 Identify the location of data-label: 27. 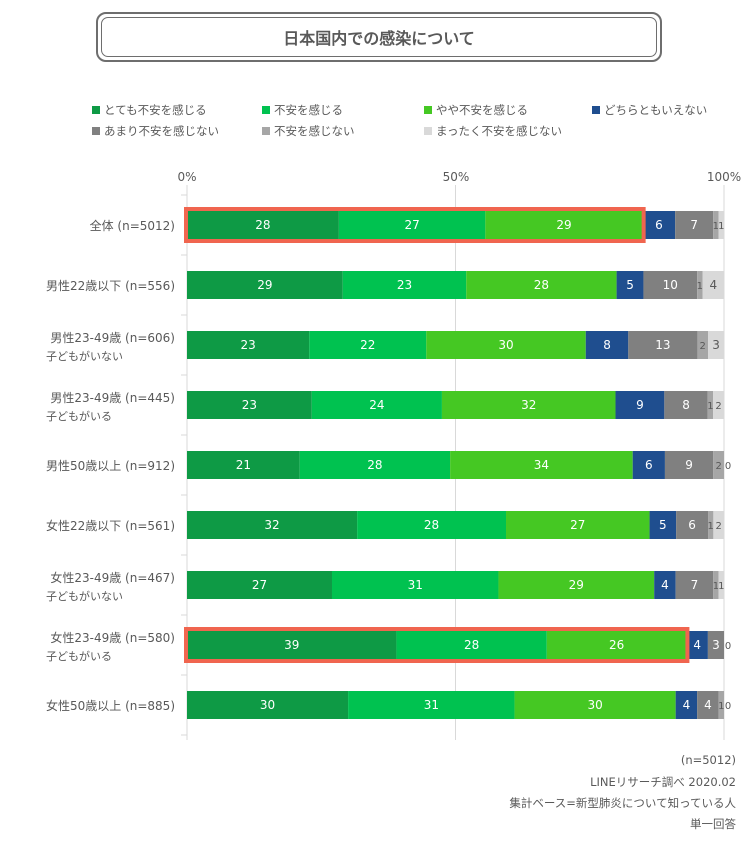
(411, 225).